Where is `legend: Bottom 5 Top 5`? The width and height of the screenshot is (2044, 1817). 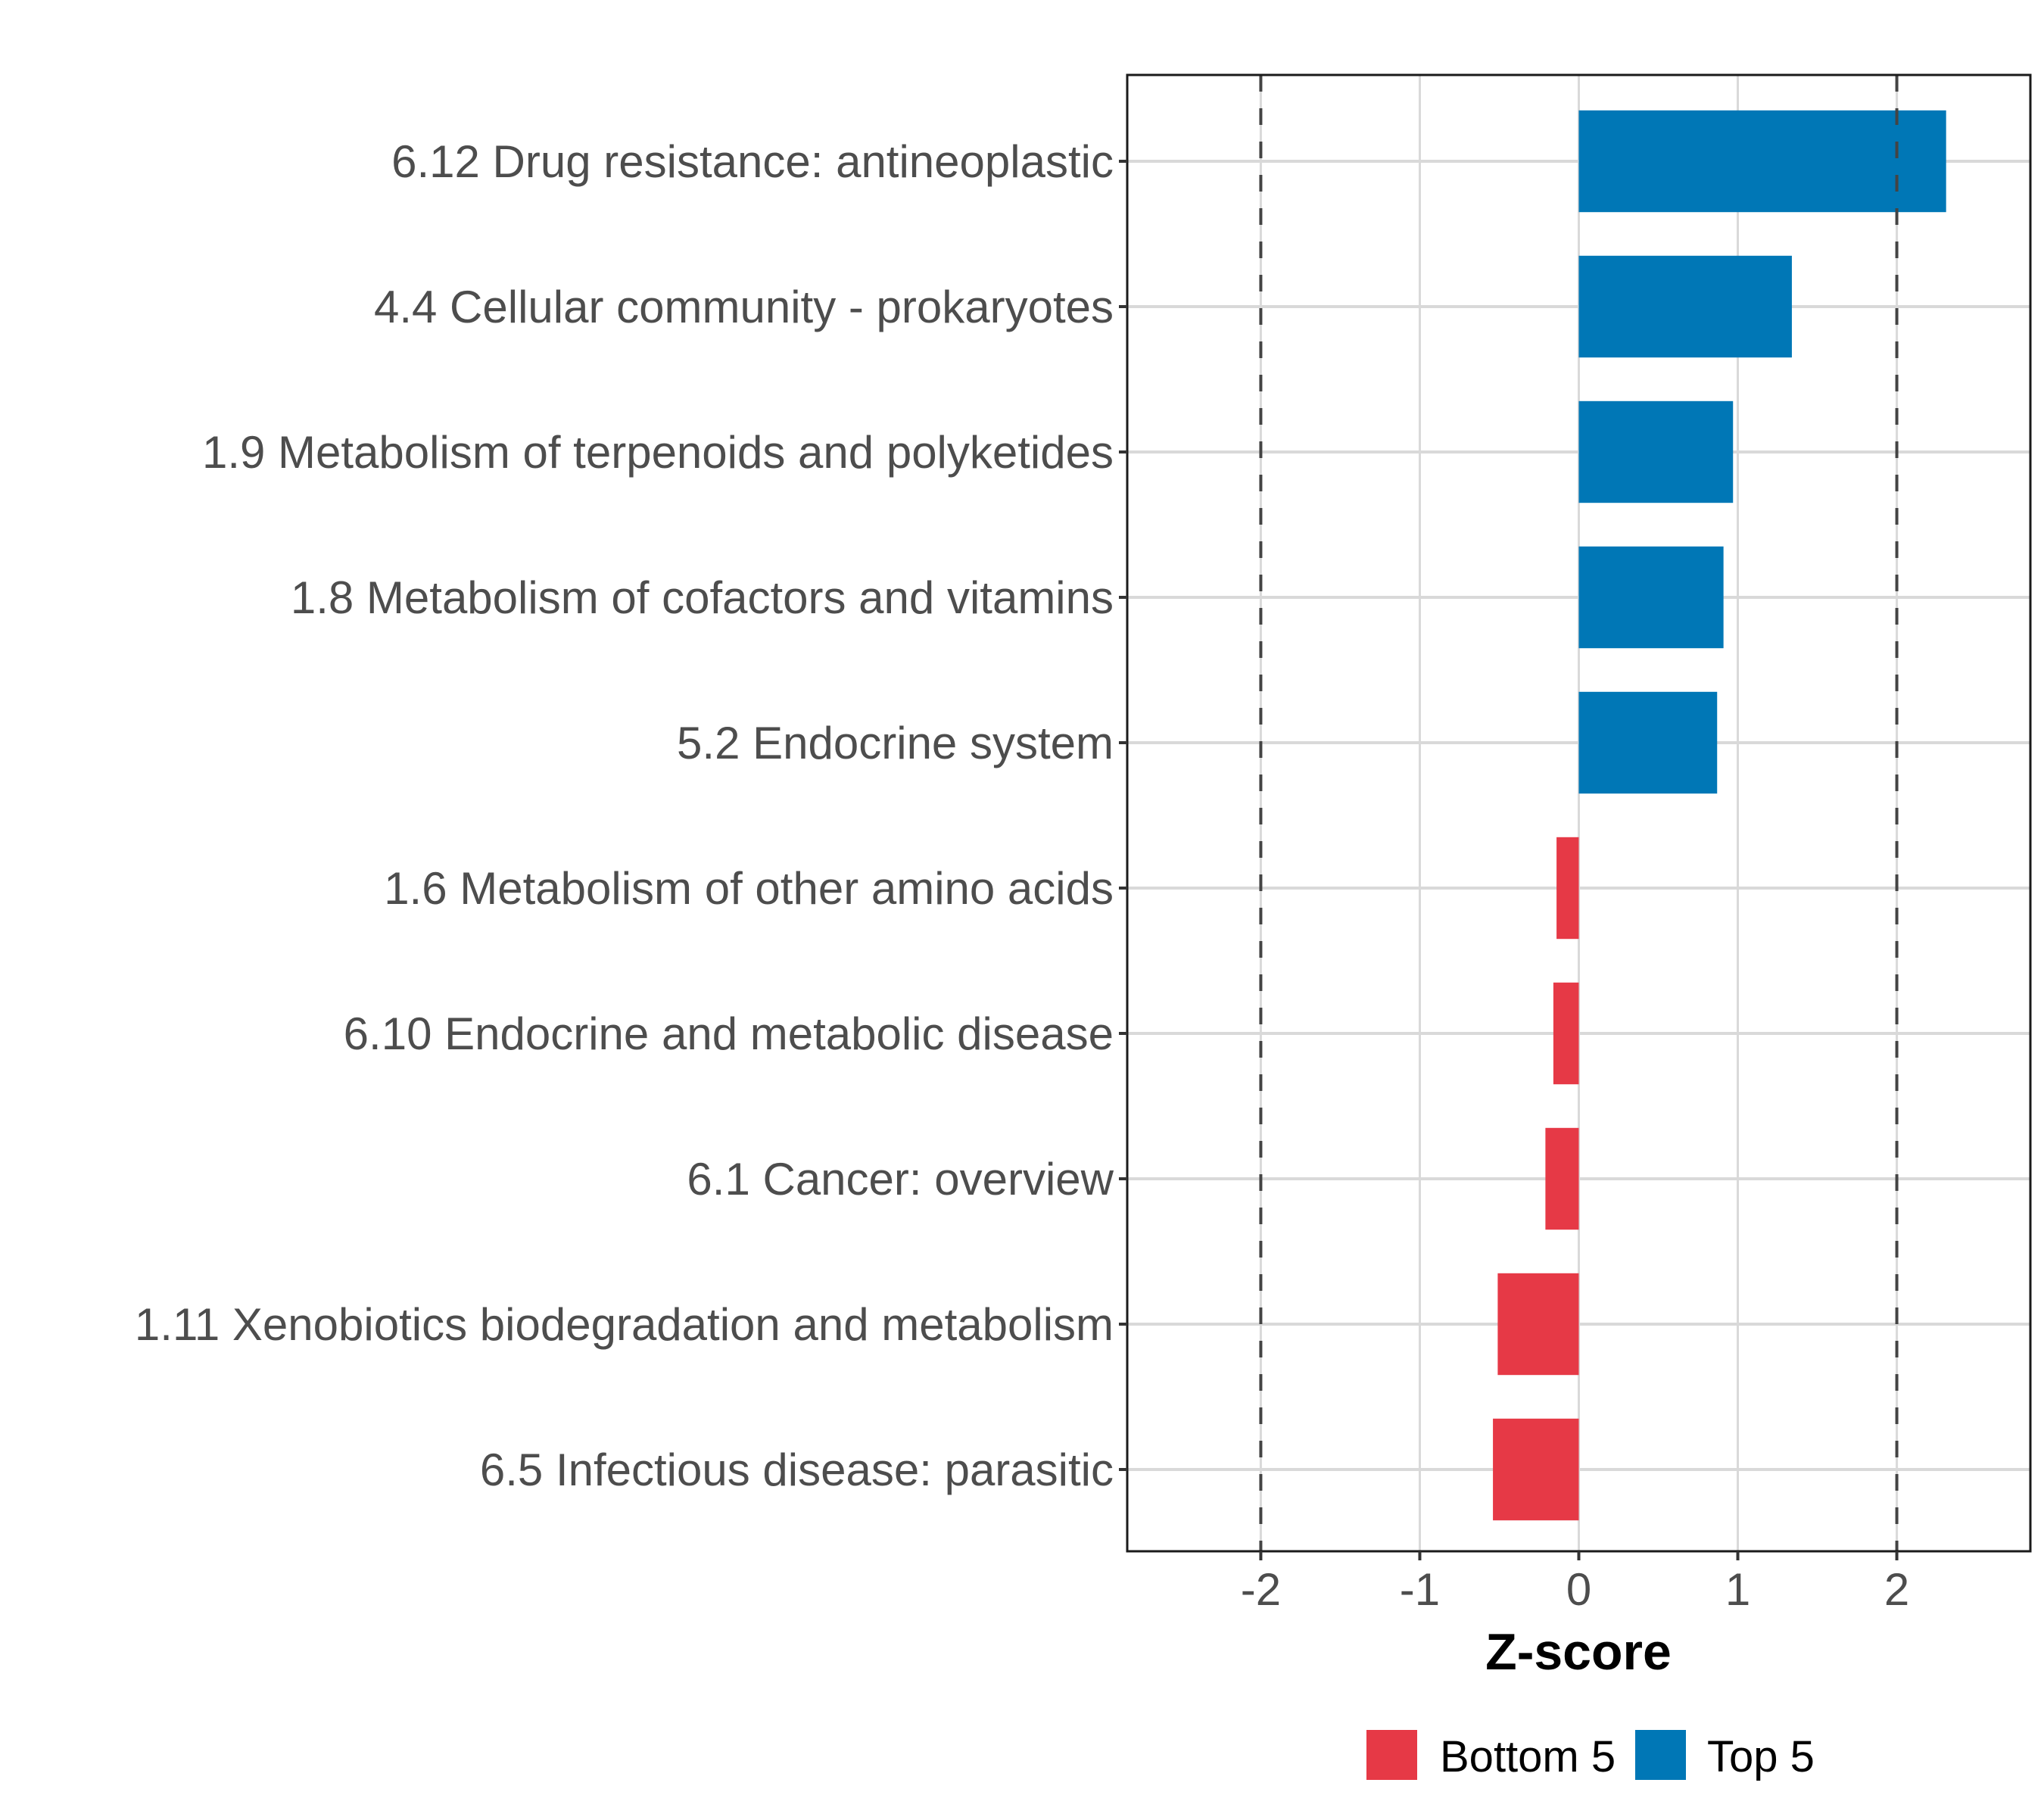 legend: Bottom 5 Top 5 is located at coordinates (1590, 1755).